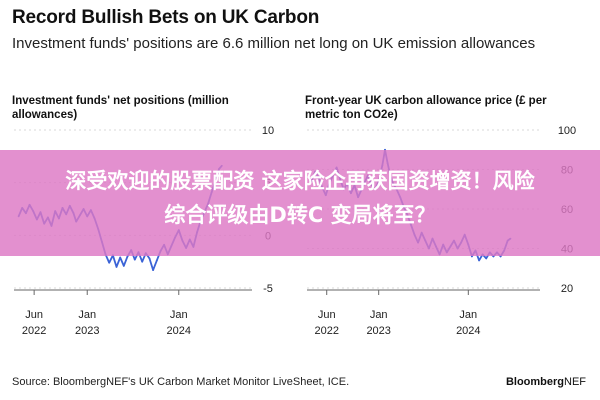 This screenshot has width=600, height=400. Describe the element at coordinates (300, 215) in the screenshot. I see `promo-banner-line2: 综合评级由D转C 变局将至？` at that location.